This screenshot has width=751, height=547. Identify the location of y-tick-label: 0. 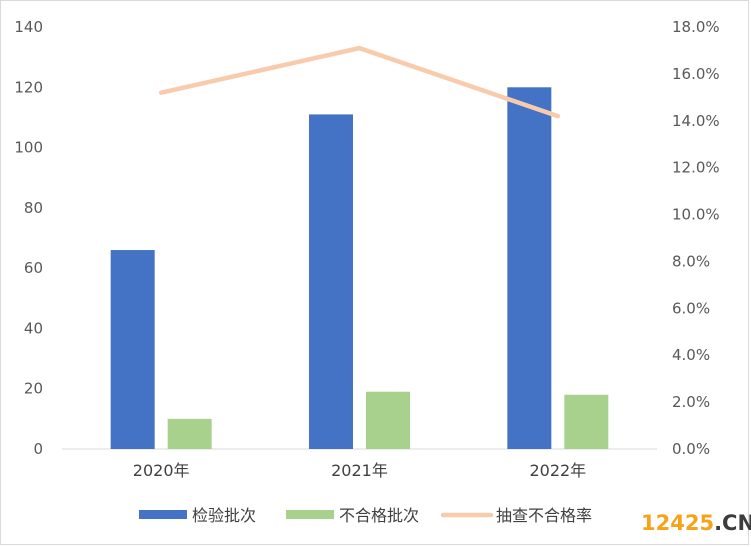
(38, 449).